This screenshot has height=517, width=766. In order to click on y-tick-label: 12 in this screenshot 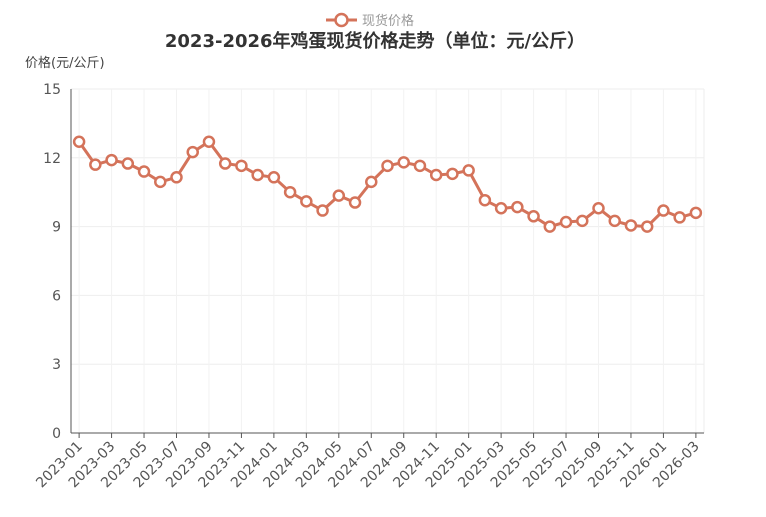, I will do `click(52, 159)`.